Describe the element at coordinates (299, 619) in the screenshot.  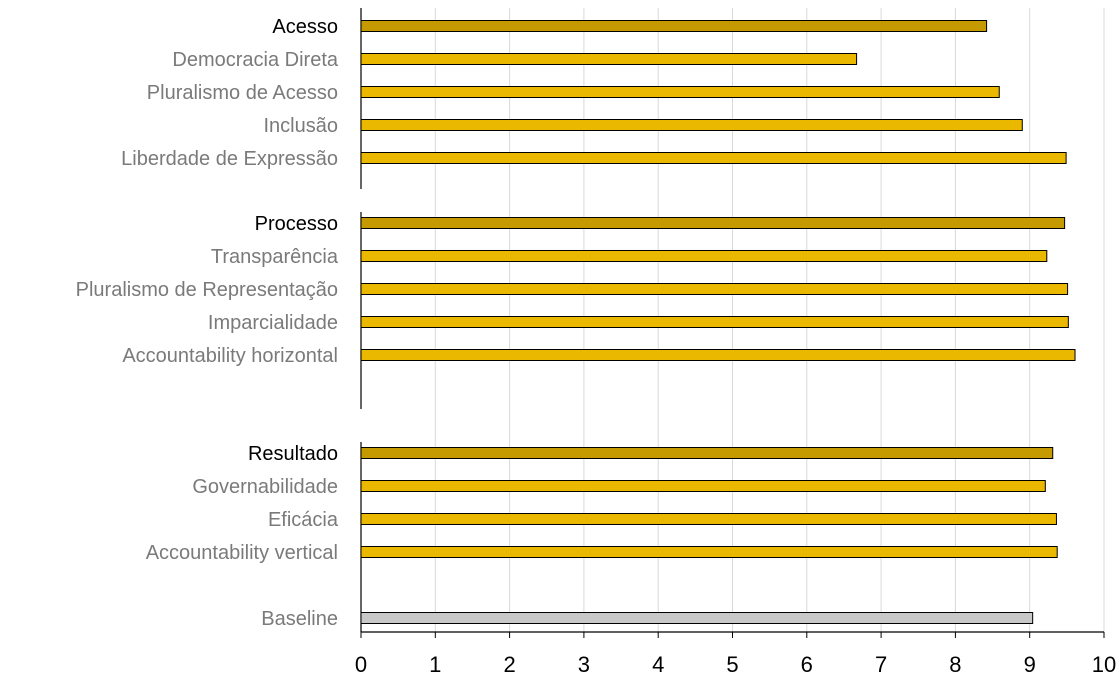
I see `baseline-label: Baseline` at that location.